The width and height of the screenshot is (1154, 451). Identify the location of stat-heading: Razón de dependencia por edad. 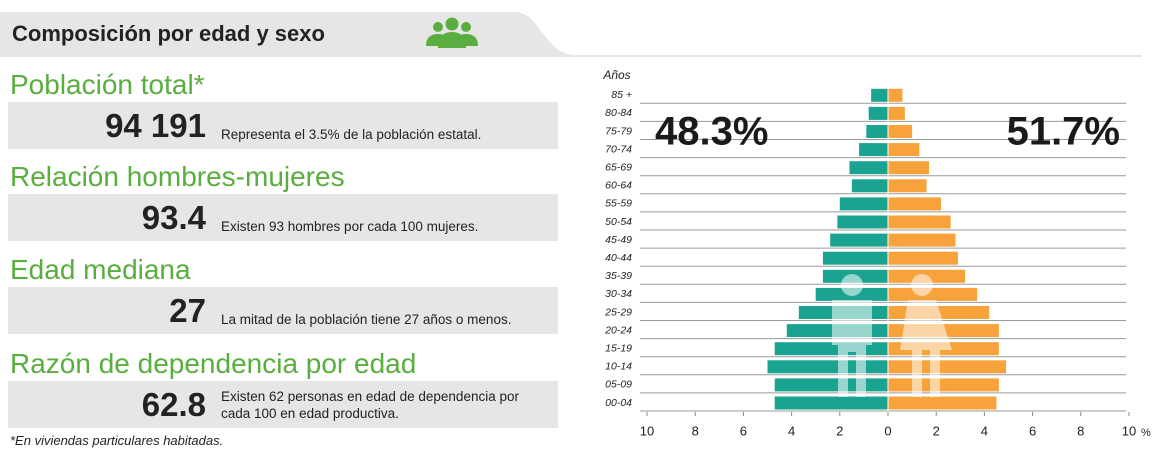
(213, 363).